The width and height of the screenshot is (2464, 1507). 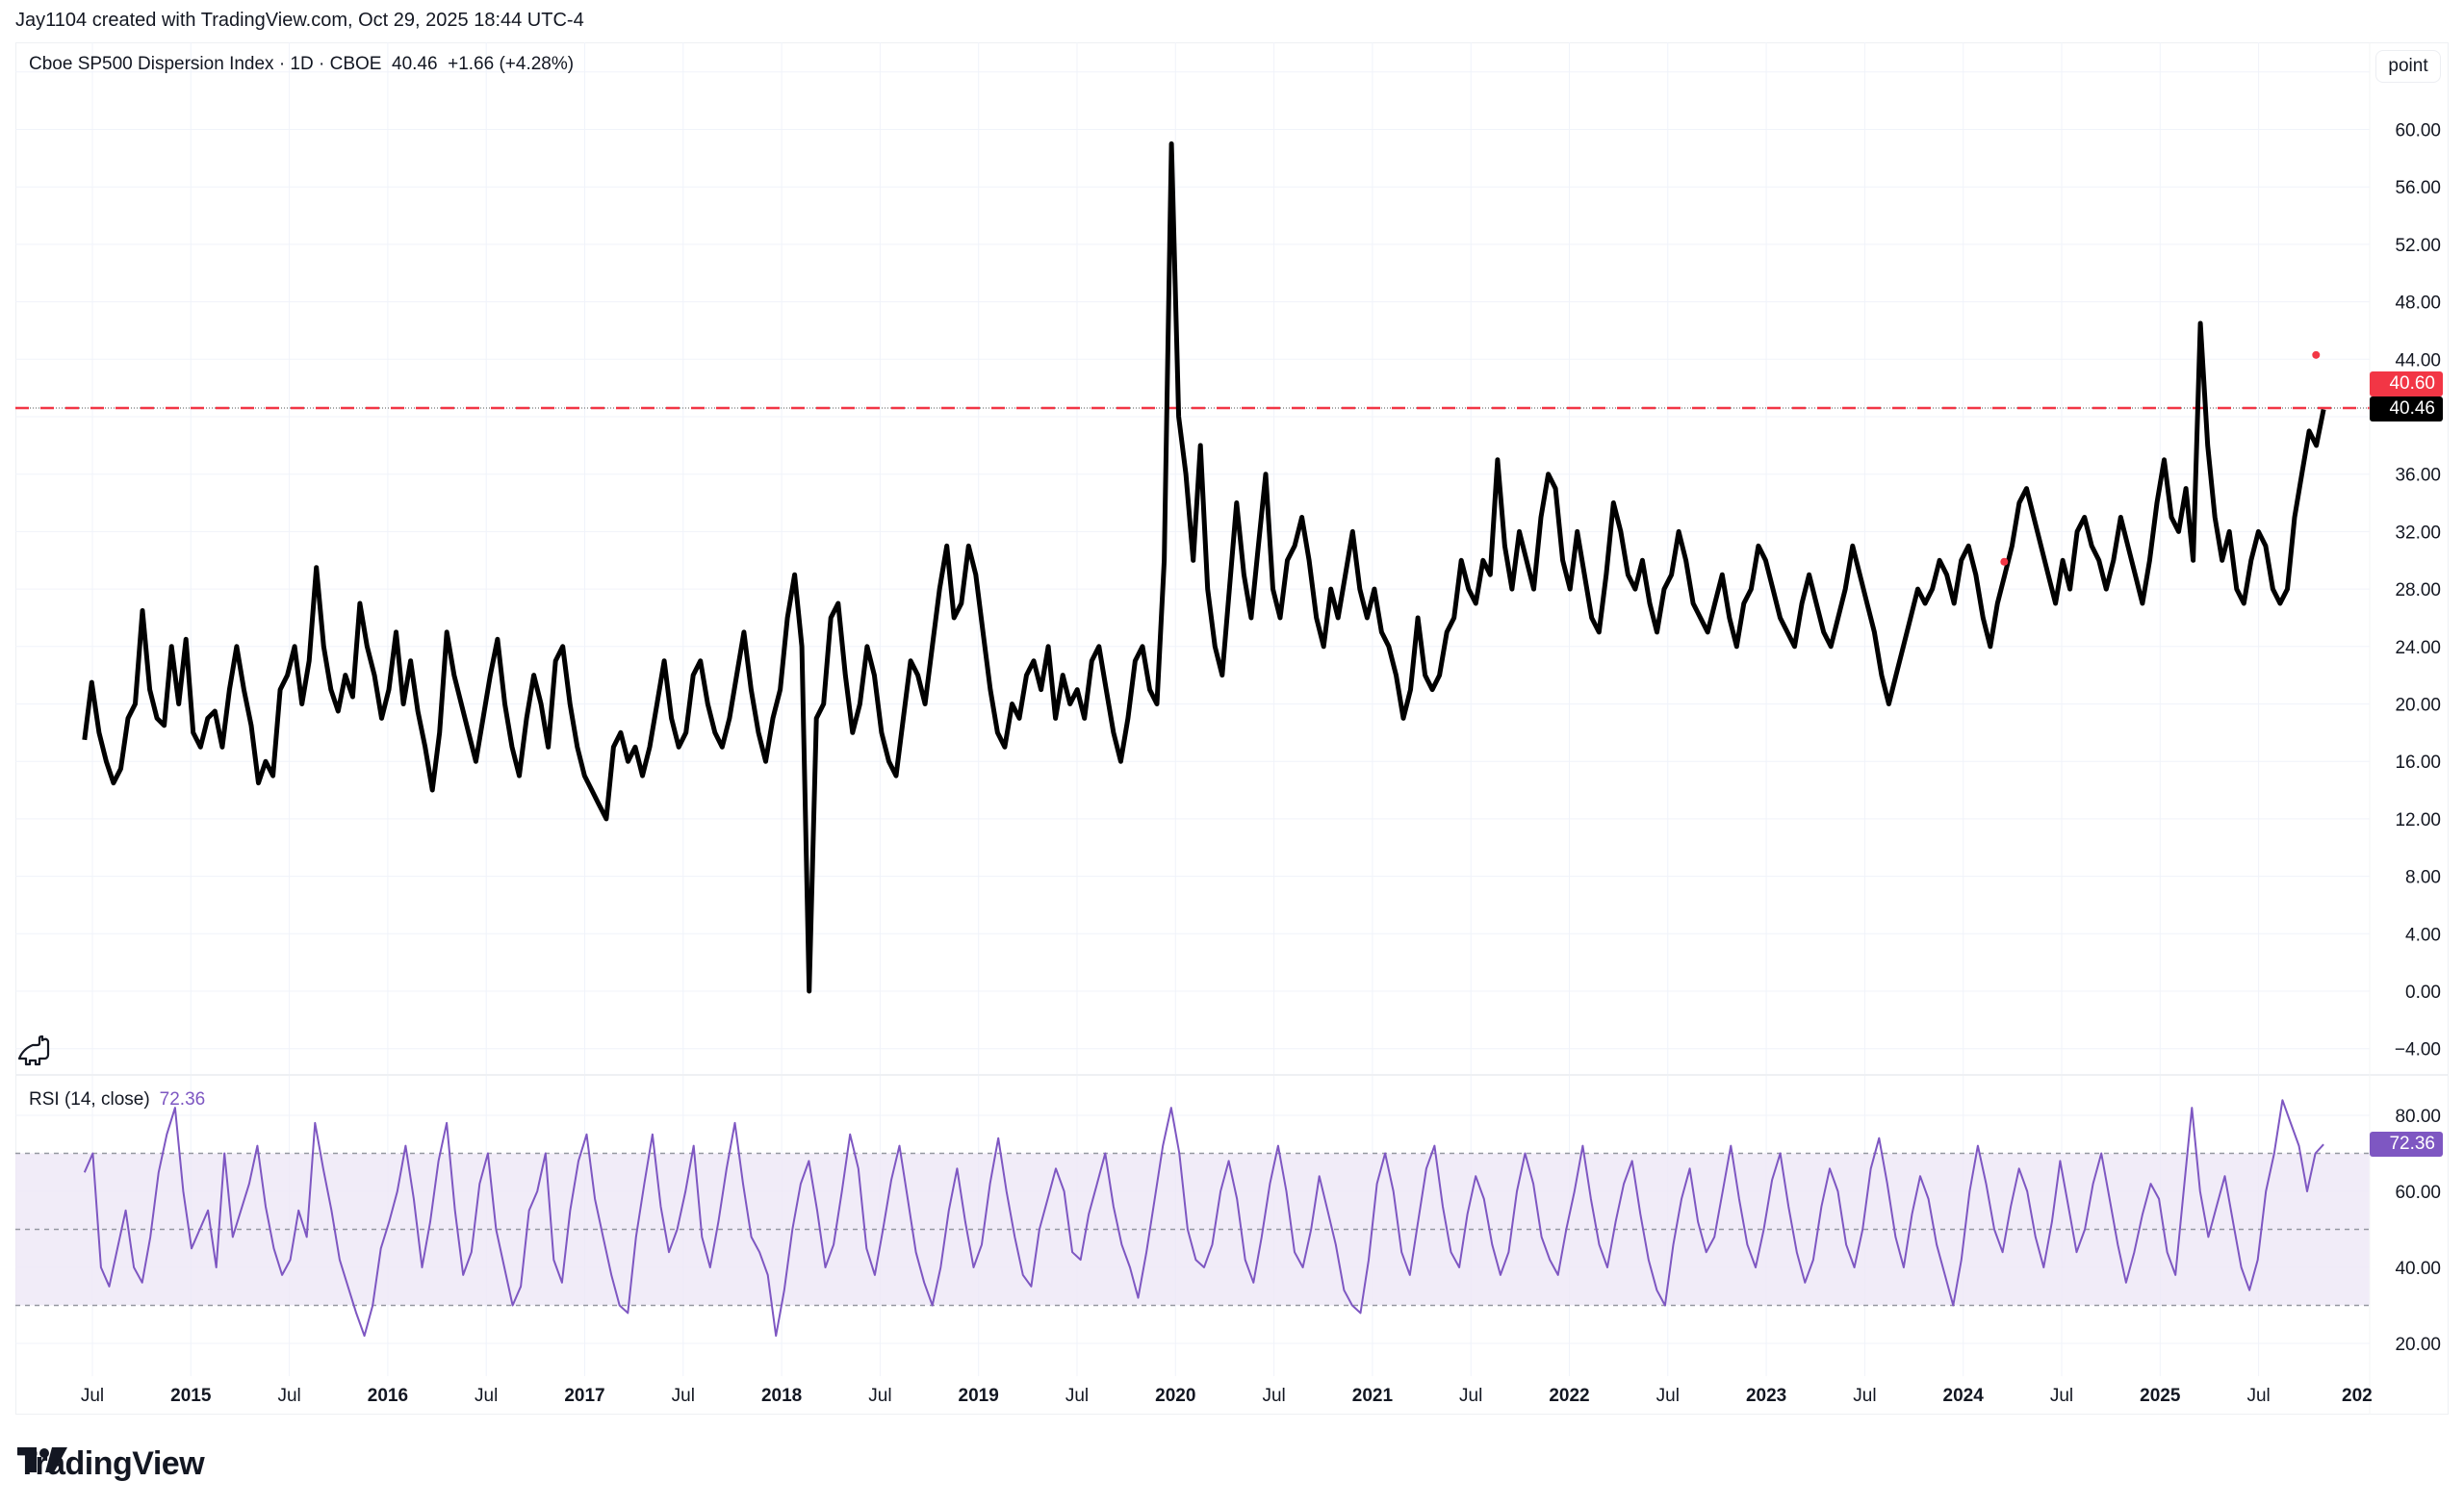 I want to click on rsi-scale: 80.00 60.00 40.00 20.00, so click(x=2418, y=1231).